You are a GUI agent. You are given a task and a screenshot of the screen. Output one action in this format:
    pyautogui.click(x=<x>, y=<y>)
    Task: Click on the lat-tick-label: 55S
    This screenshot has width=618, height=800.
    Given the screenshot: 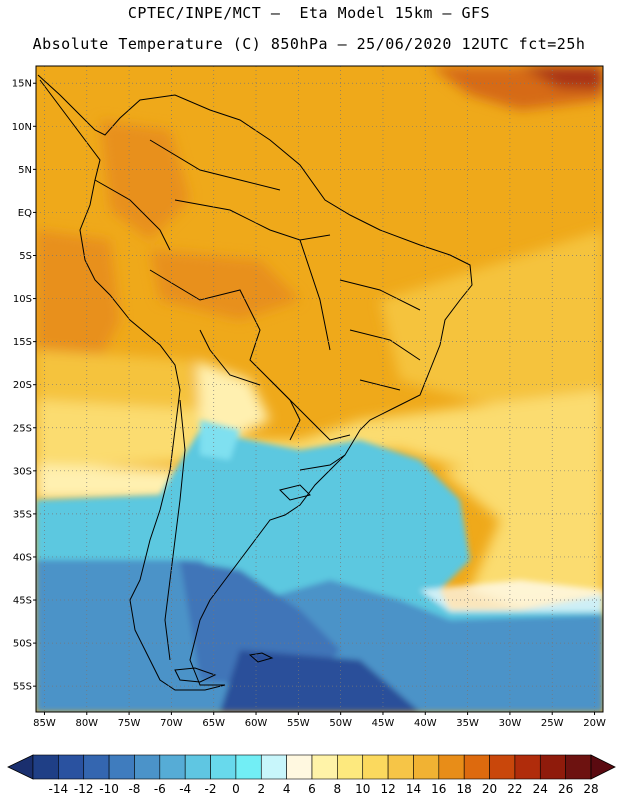 What is the action you would take?
    pyautogui.click(x=22, y=687)
    